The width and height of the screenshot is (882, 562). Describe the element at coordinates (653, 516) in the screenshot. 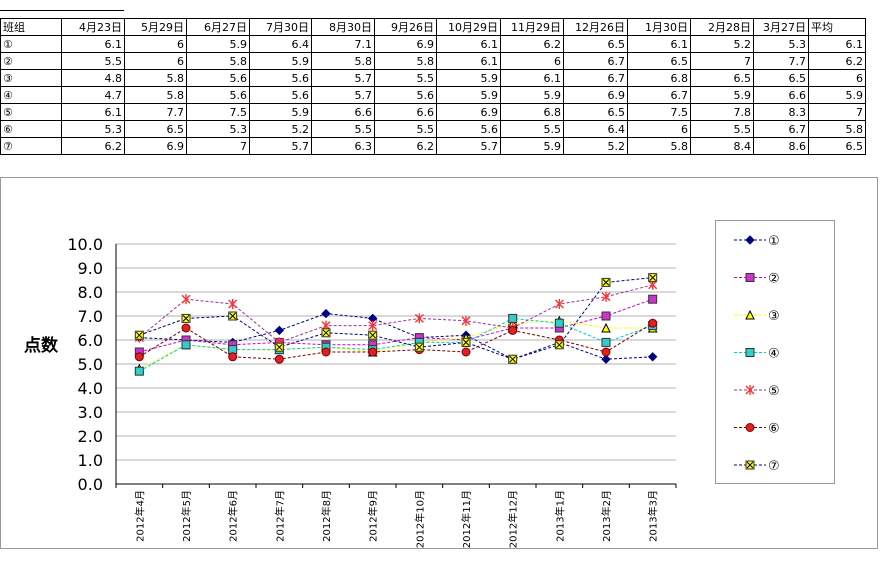

I see `x-tick-label: 2013年3月` at that location.